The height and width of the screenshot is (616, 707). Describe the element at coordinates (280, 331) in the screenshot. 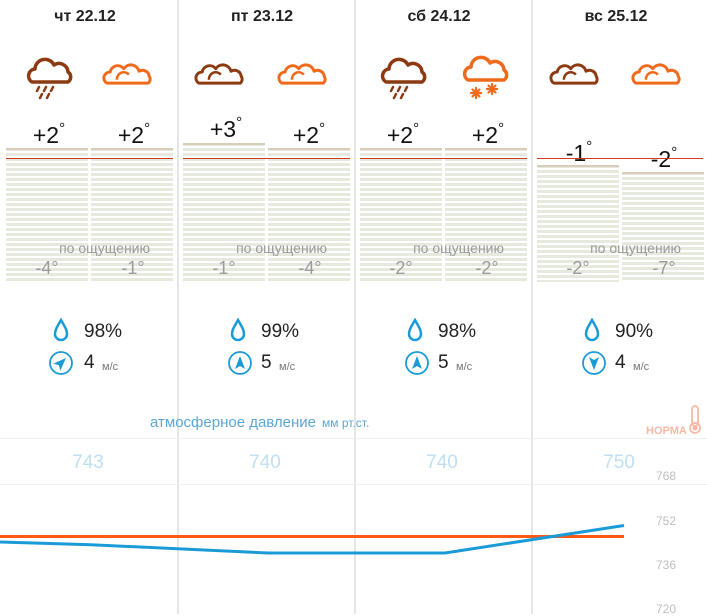

I see `humidity-value: 99%` at that location.